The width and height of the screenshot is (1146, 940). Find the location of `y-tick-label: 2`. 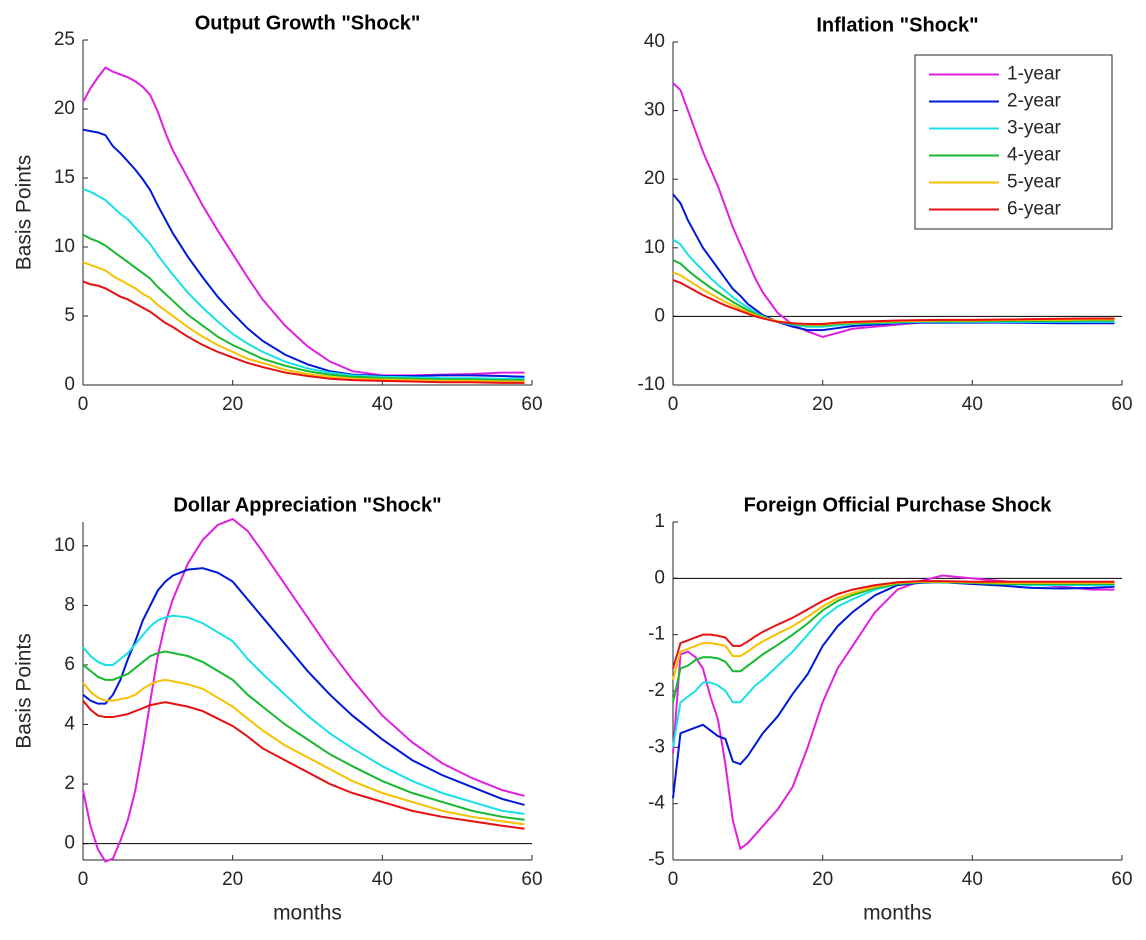

y-tick-label: 2 is located at coordinates (69, 783).